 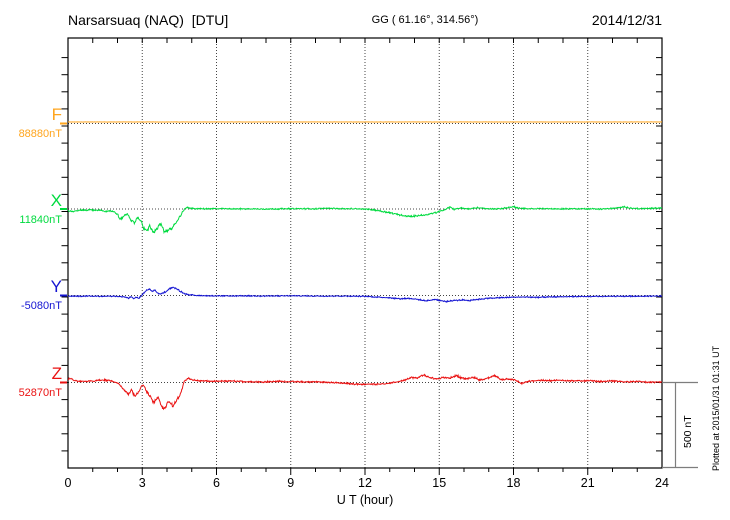 What do you see at coordinates (56, 114) in the screenshot?
I see `component-letter-f: F` at bounding box center [56, 114].